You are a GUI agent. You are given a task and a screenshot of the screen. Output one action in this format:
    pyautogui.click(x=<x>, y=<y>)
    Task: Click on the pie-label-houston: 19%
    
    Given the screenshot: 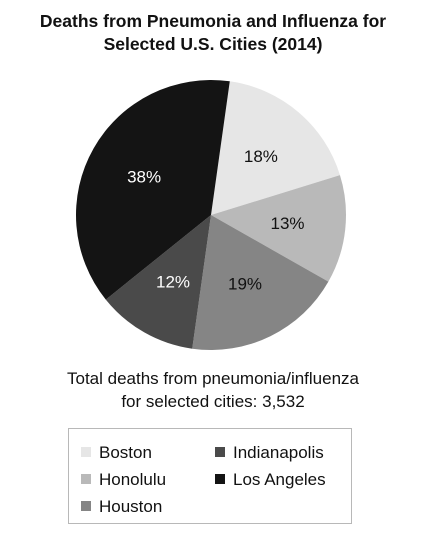 What is the action you would take?
    pyautogui.click(x=245, y=284)
    